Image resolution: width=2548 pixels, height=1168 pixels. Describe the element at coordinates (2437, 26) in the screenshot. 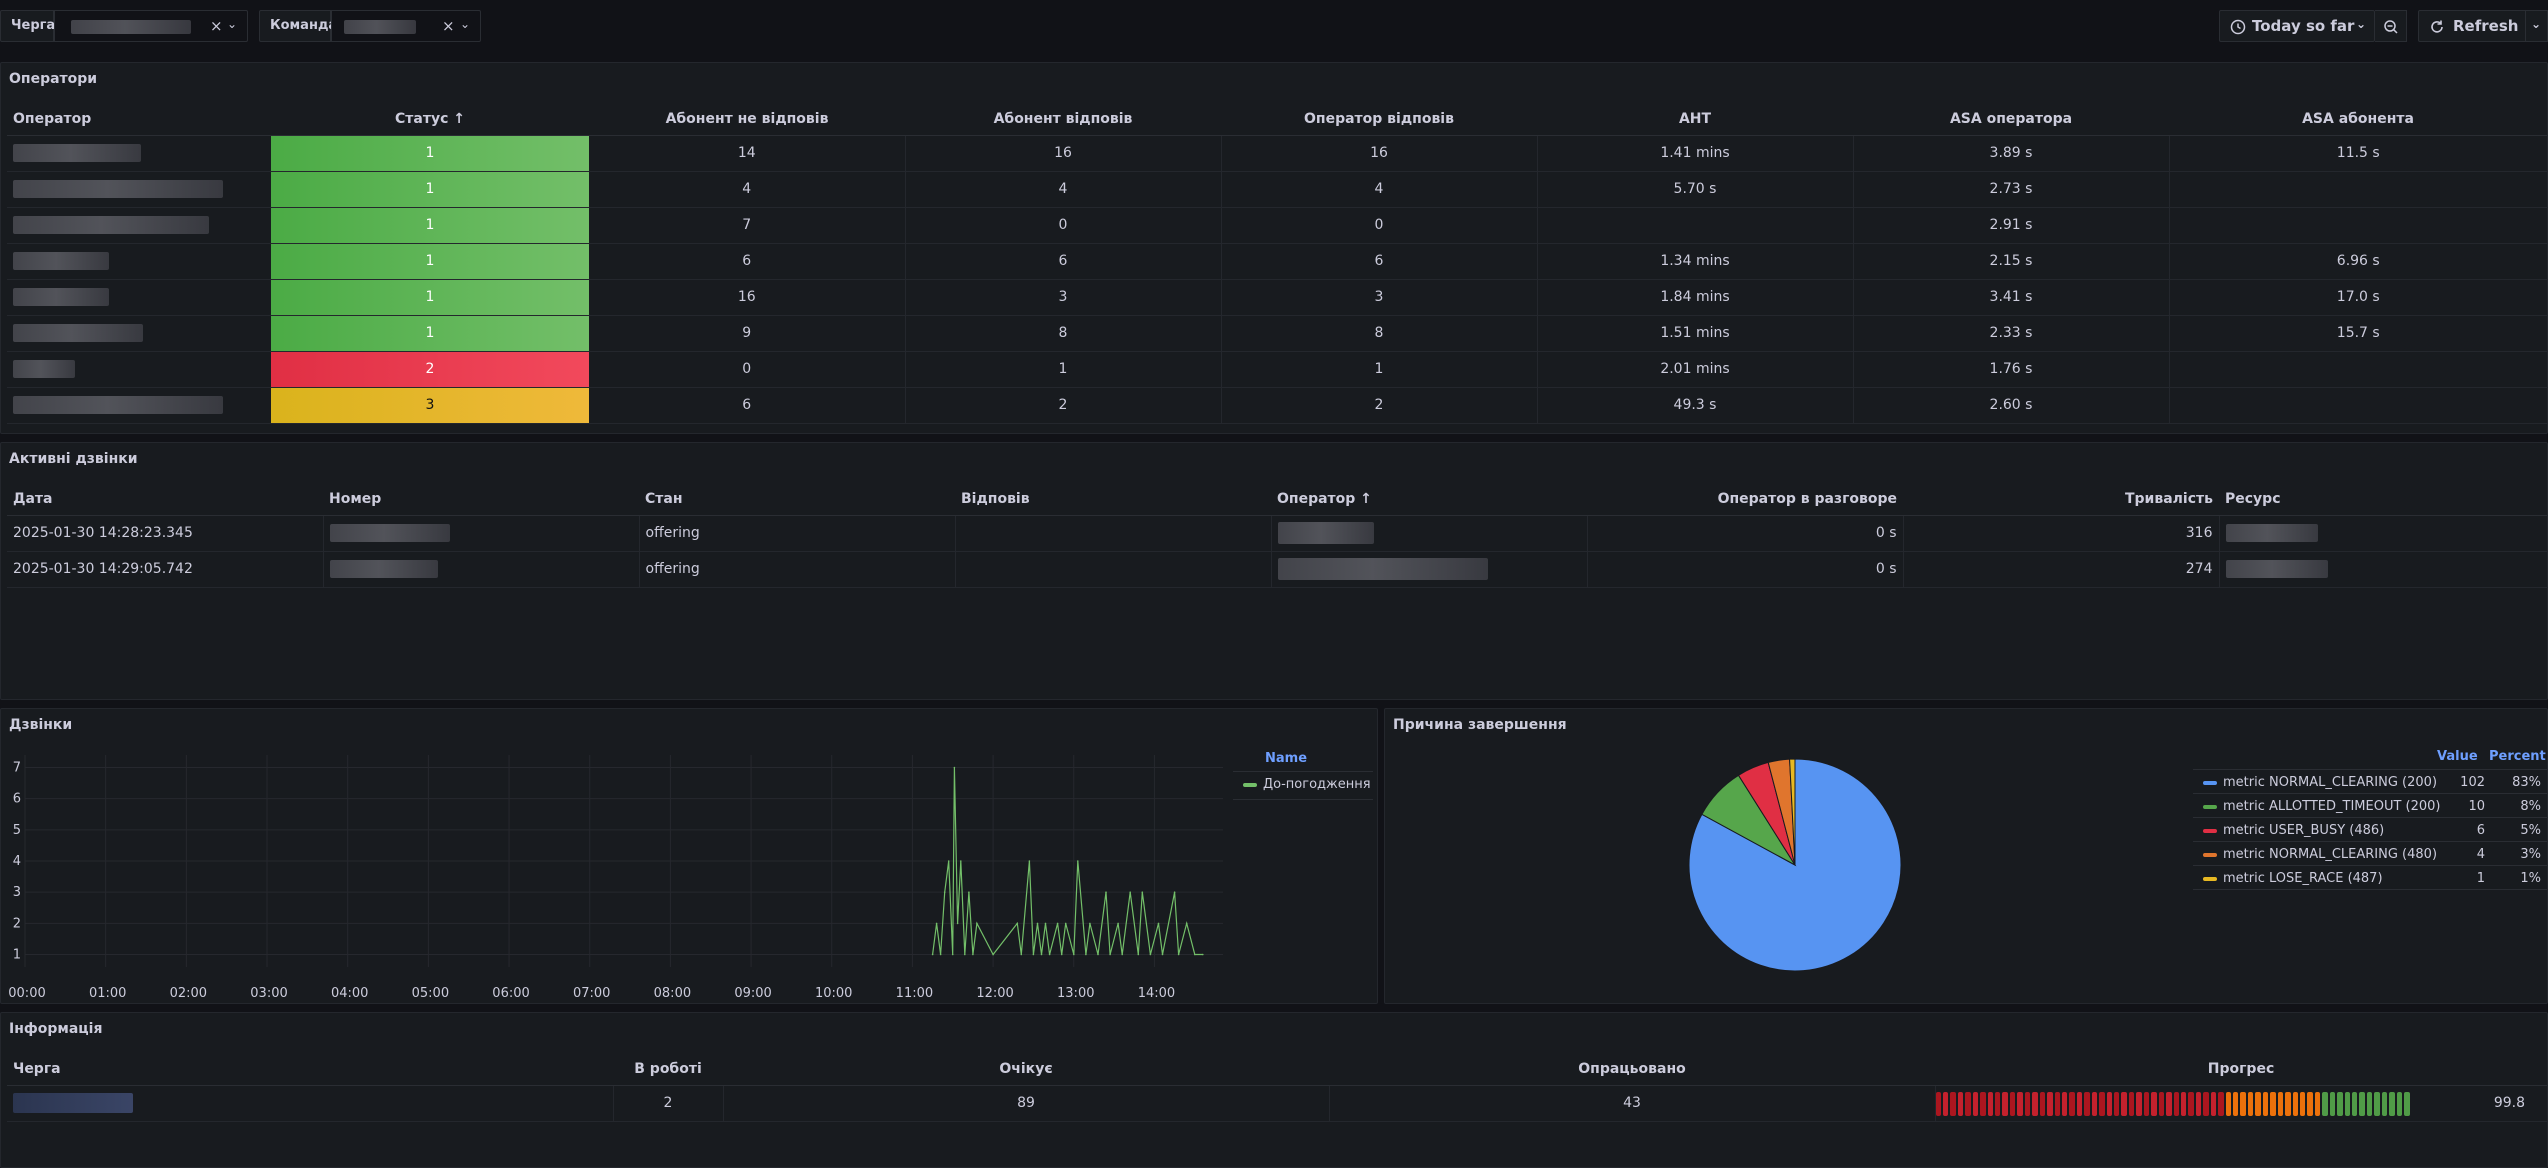

I see `refresh-icon` at that location.